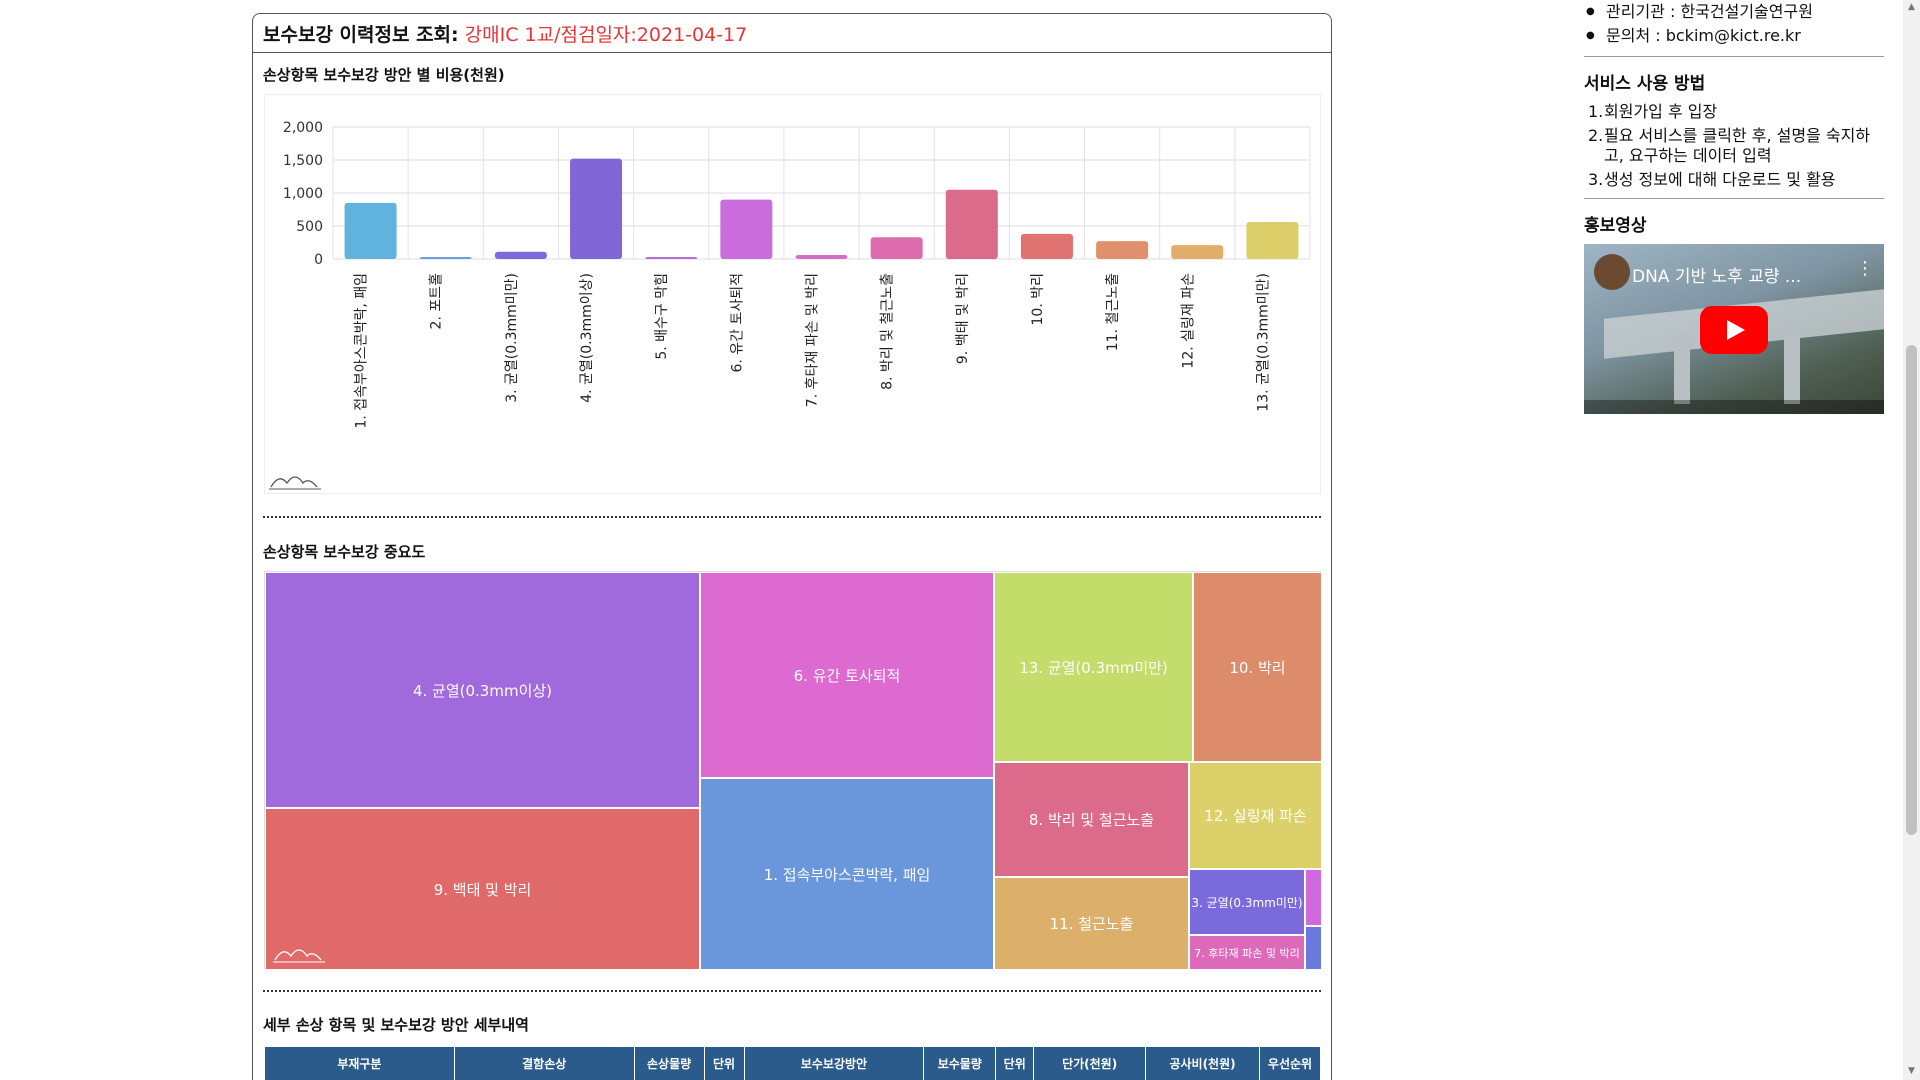 Image resolution: width=1920 pixels, height=1080 pixels. Describe the element at coordinates (1661, 111) in the screenshot. I see `step-text: 회원가입 후 입장` at that location.